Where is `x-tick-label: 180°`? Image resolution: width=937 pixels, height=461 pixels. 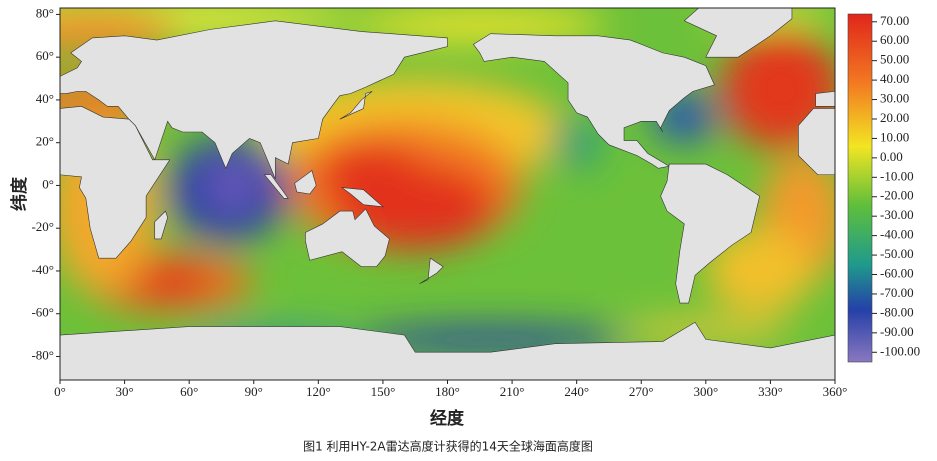
x-tick-label: 180° is located at coordinates (447, 391).